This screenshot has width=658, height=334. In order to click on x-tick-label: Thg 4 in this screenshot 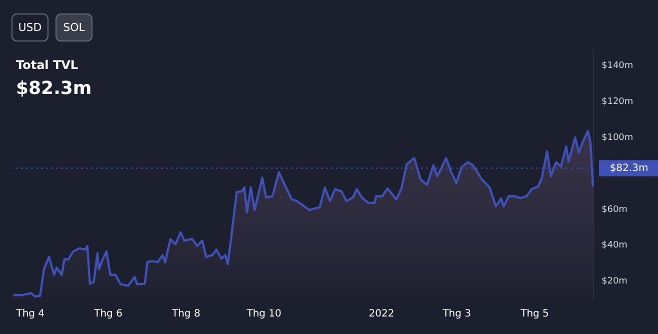, I will do `click(30, 314)`.